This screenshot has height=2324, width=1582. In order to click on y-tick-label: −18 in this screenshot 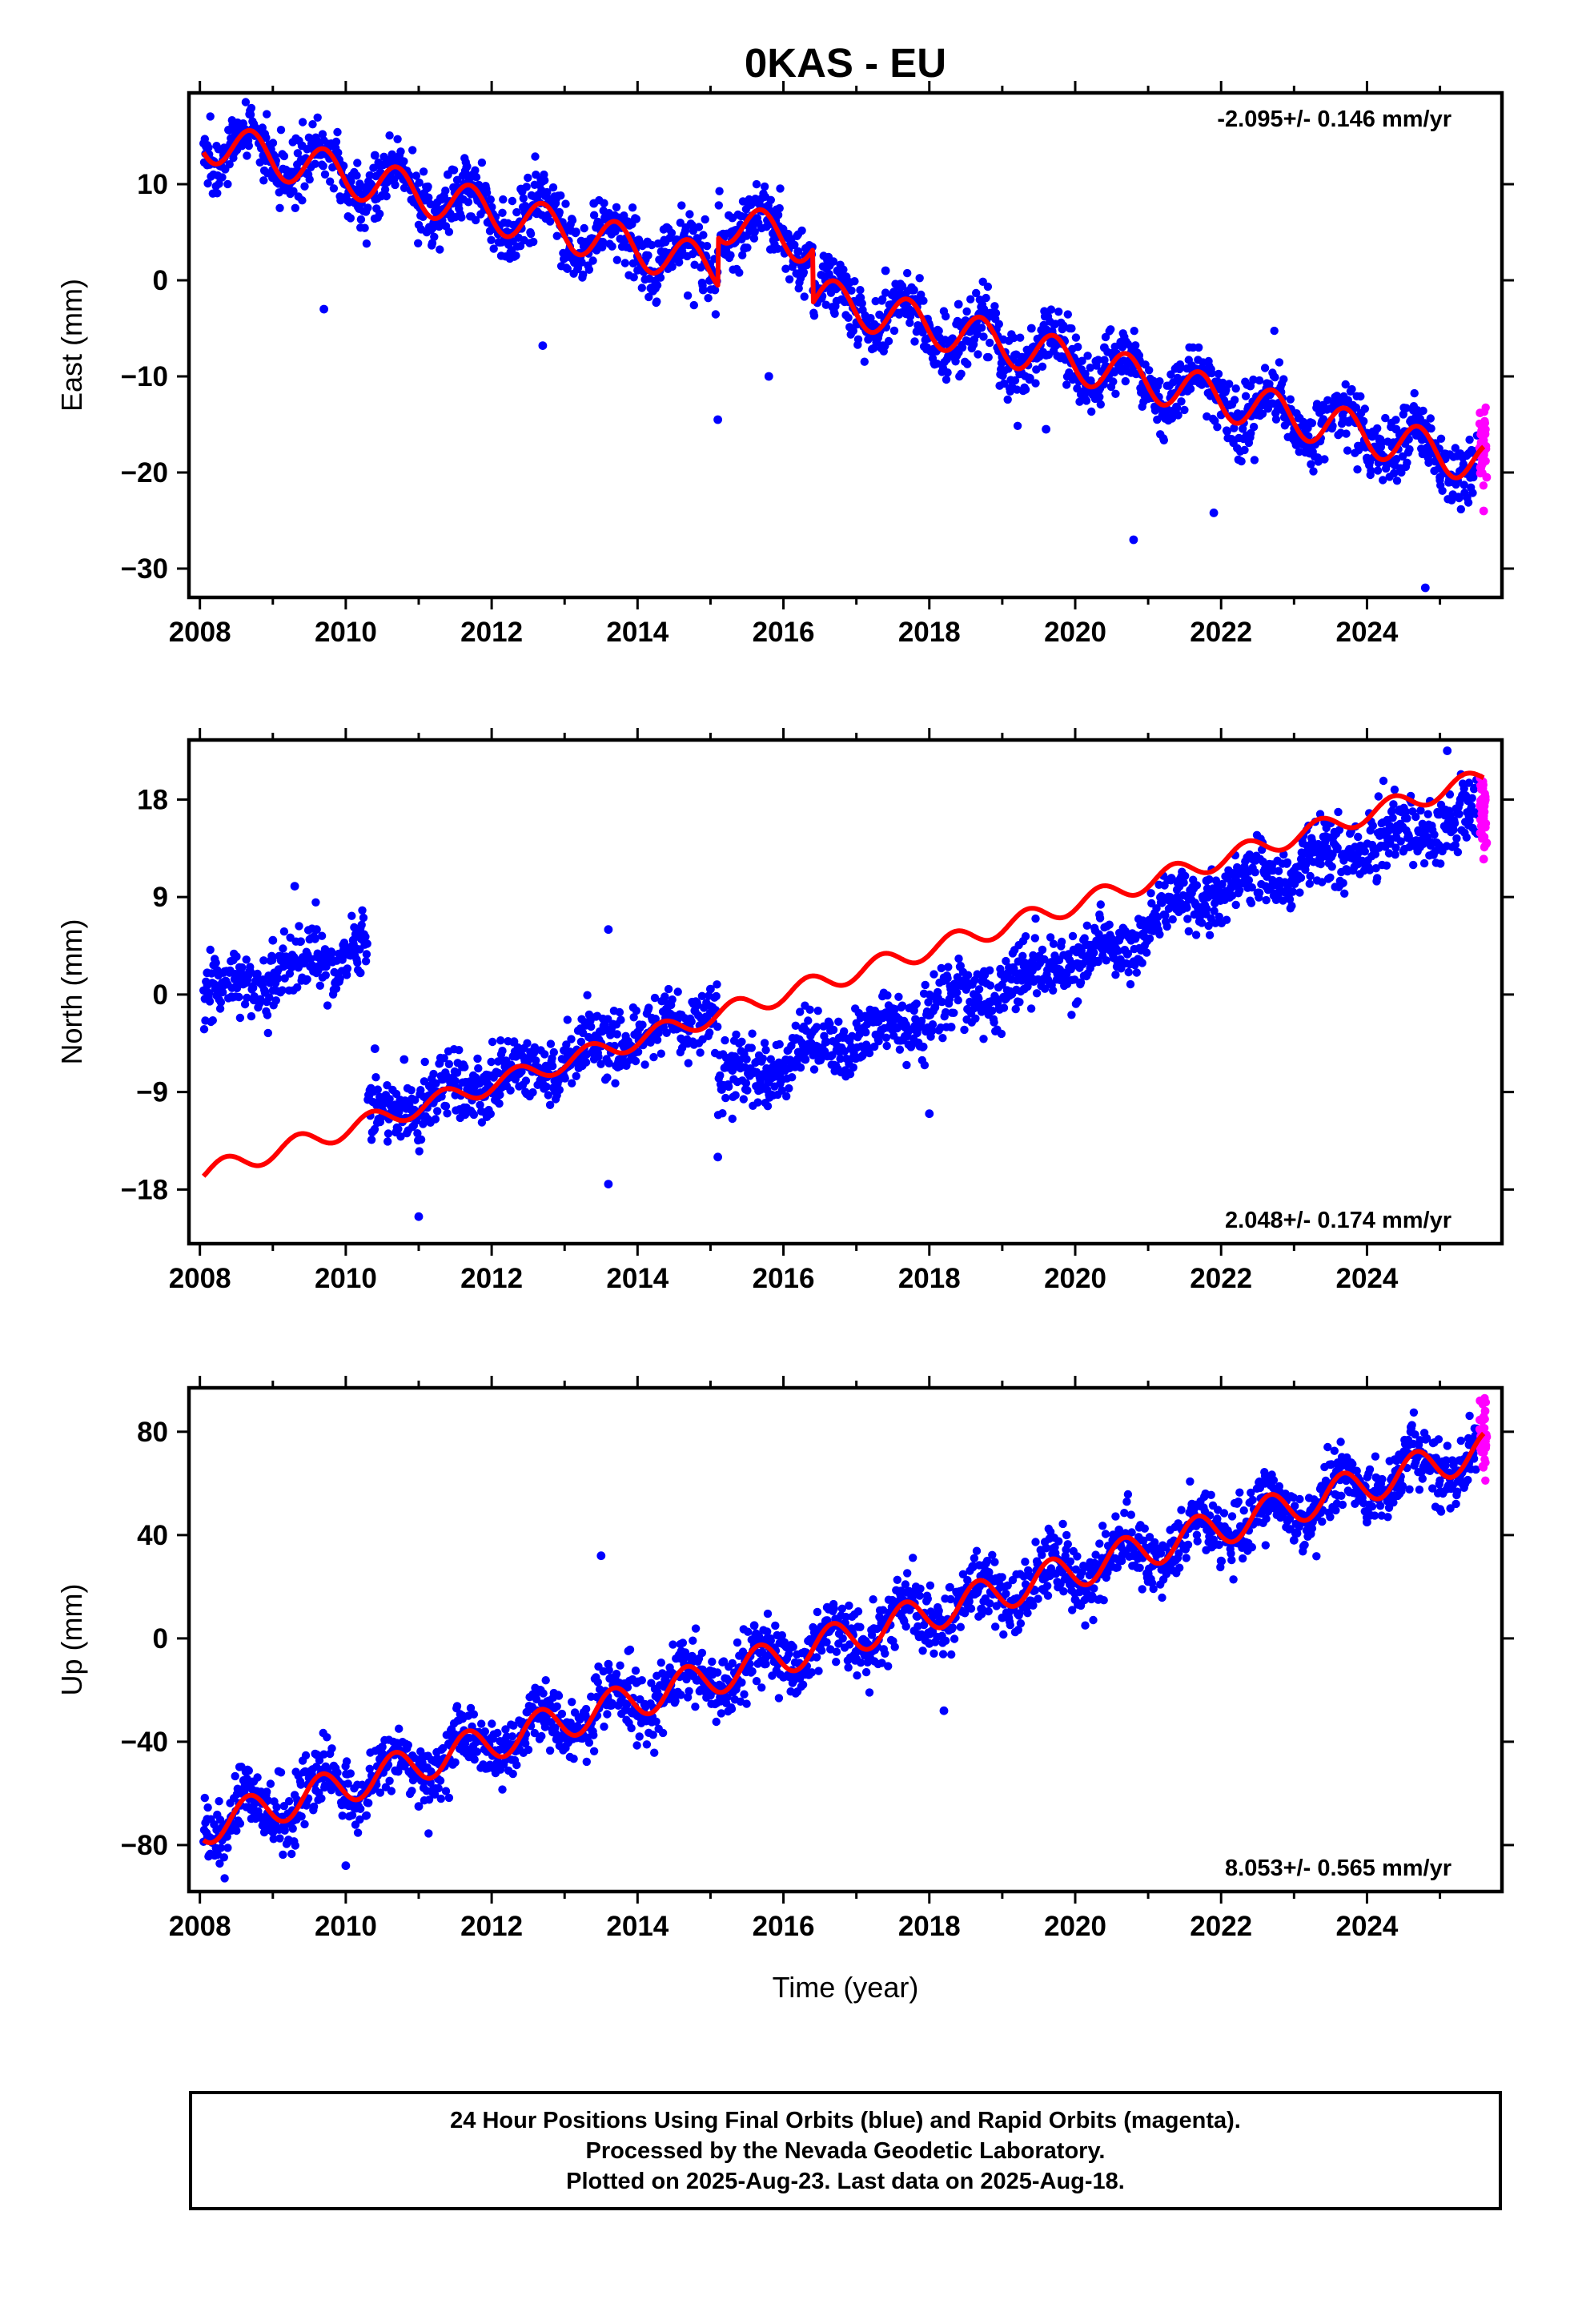, I will do `click(144, 1189)`.